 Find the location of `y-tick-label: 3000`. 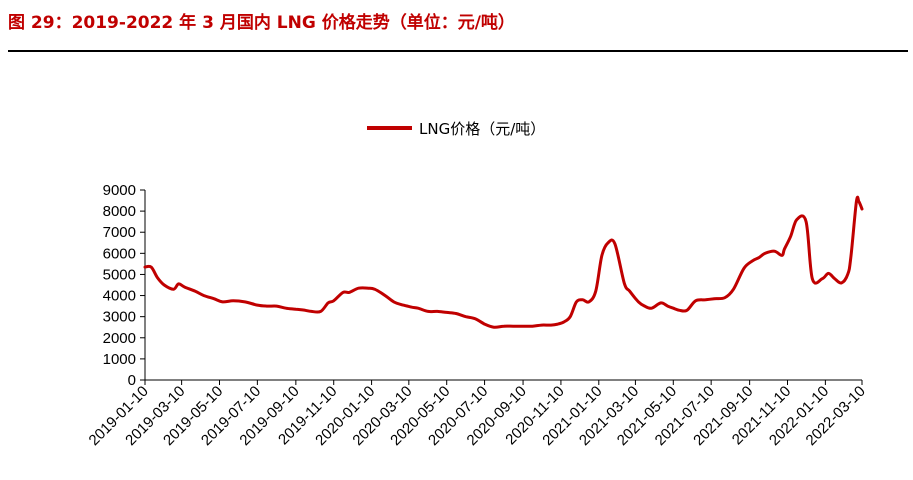

y-tick-label: 3000 is located at coordinates (119, 317).